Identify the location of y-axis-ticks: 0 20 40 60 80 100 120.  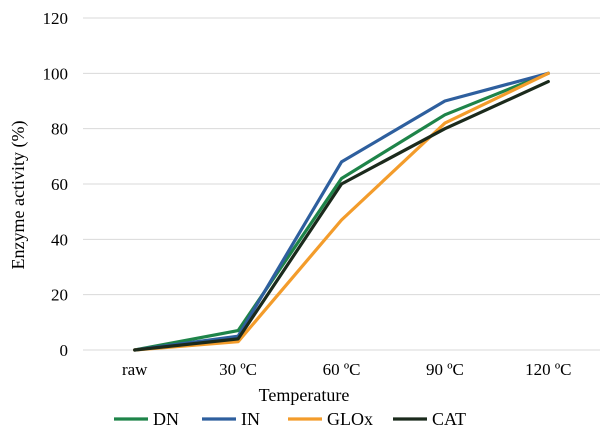
(56, 184).